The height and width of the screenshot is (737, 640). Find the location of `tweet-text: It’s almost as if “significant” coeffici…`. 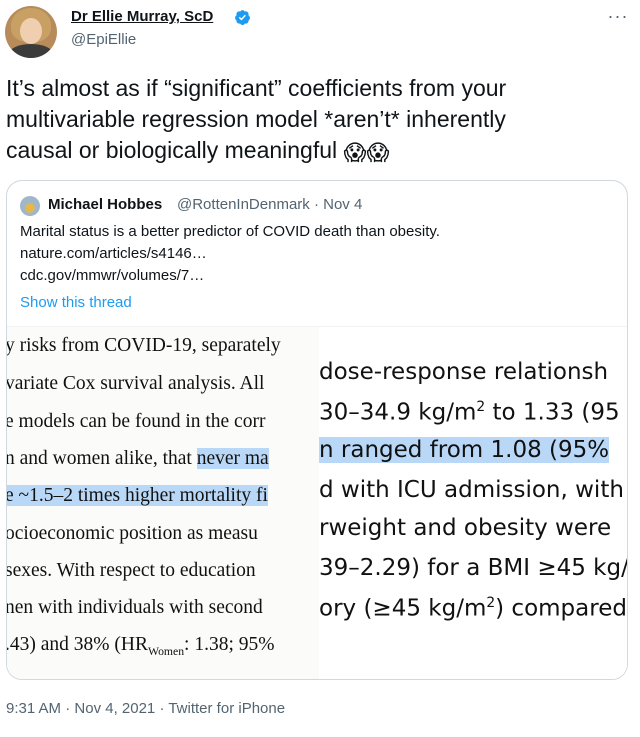

tweet-text: It’s almost as if “significant” coeffici… is located at coordinates (316, 120).